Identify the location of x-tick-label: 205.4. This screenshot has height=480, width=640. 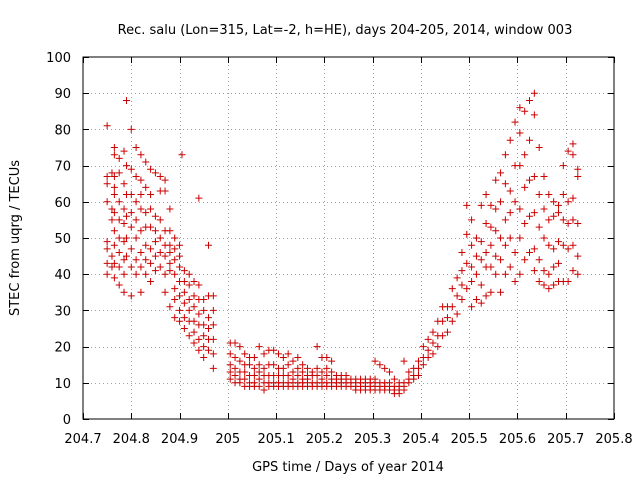
(420, 439).